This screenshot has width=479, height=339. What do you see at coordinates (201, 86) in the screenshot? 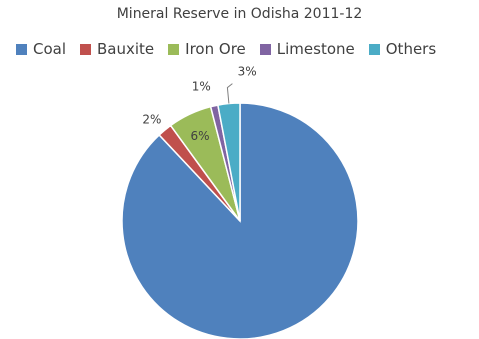
I see `data-label-limestone: 1%` at bounding box center [201, 86].